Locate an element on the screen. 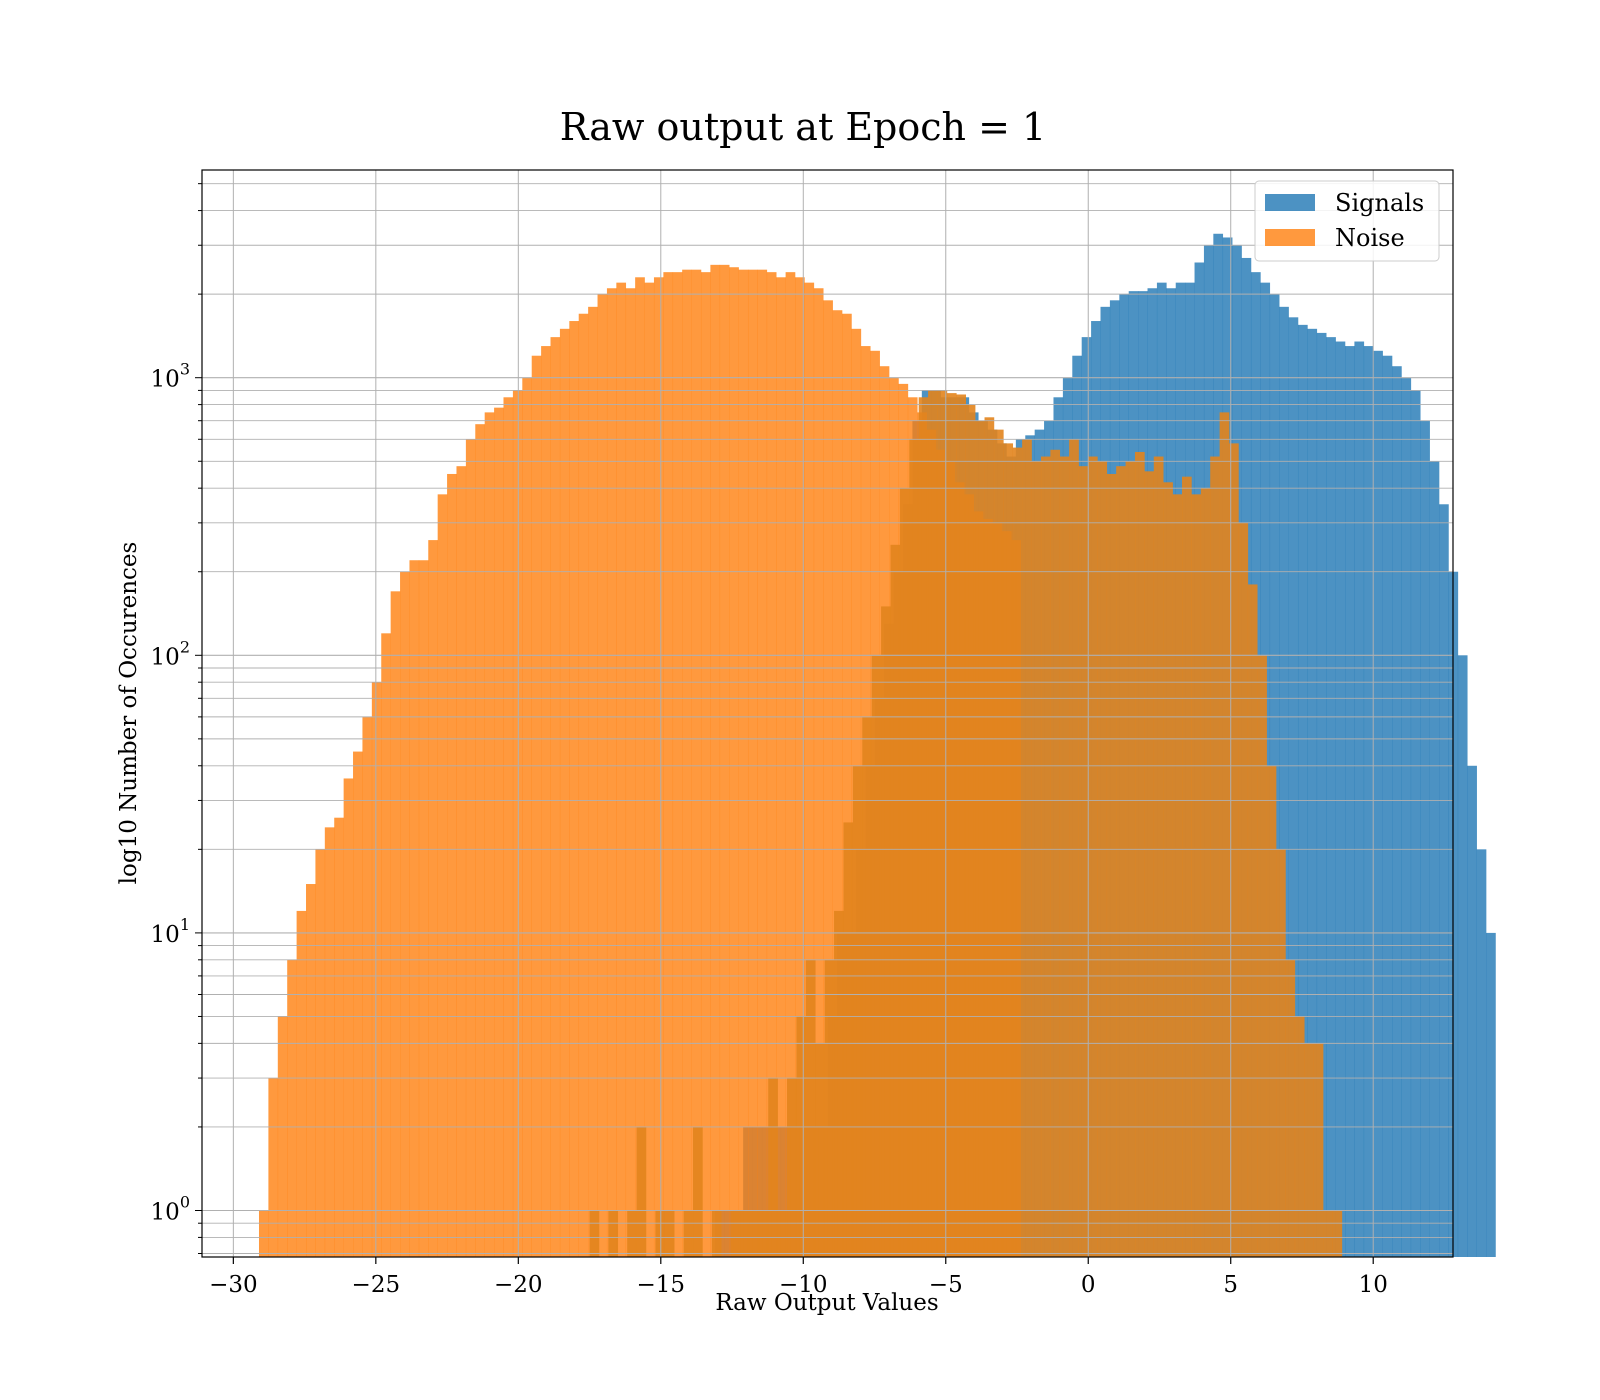 The height and width of the screenshot is (1400, 1600). legend-swatch-signals is located at coordinates (1290, 202).